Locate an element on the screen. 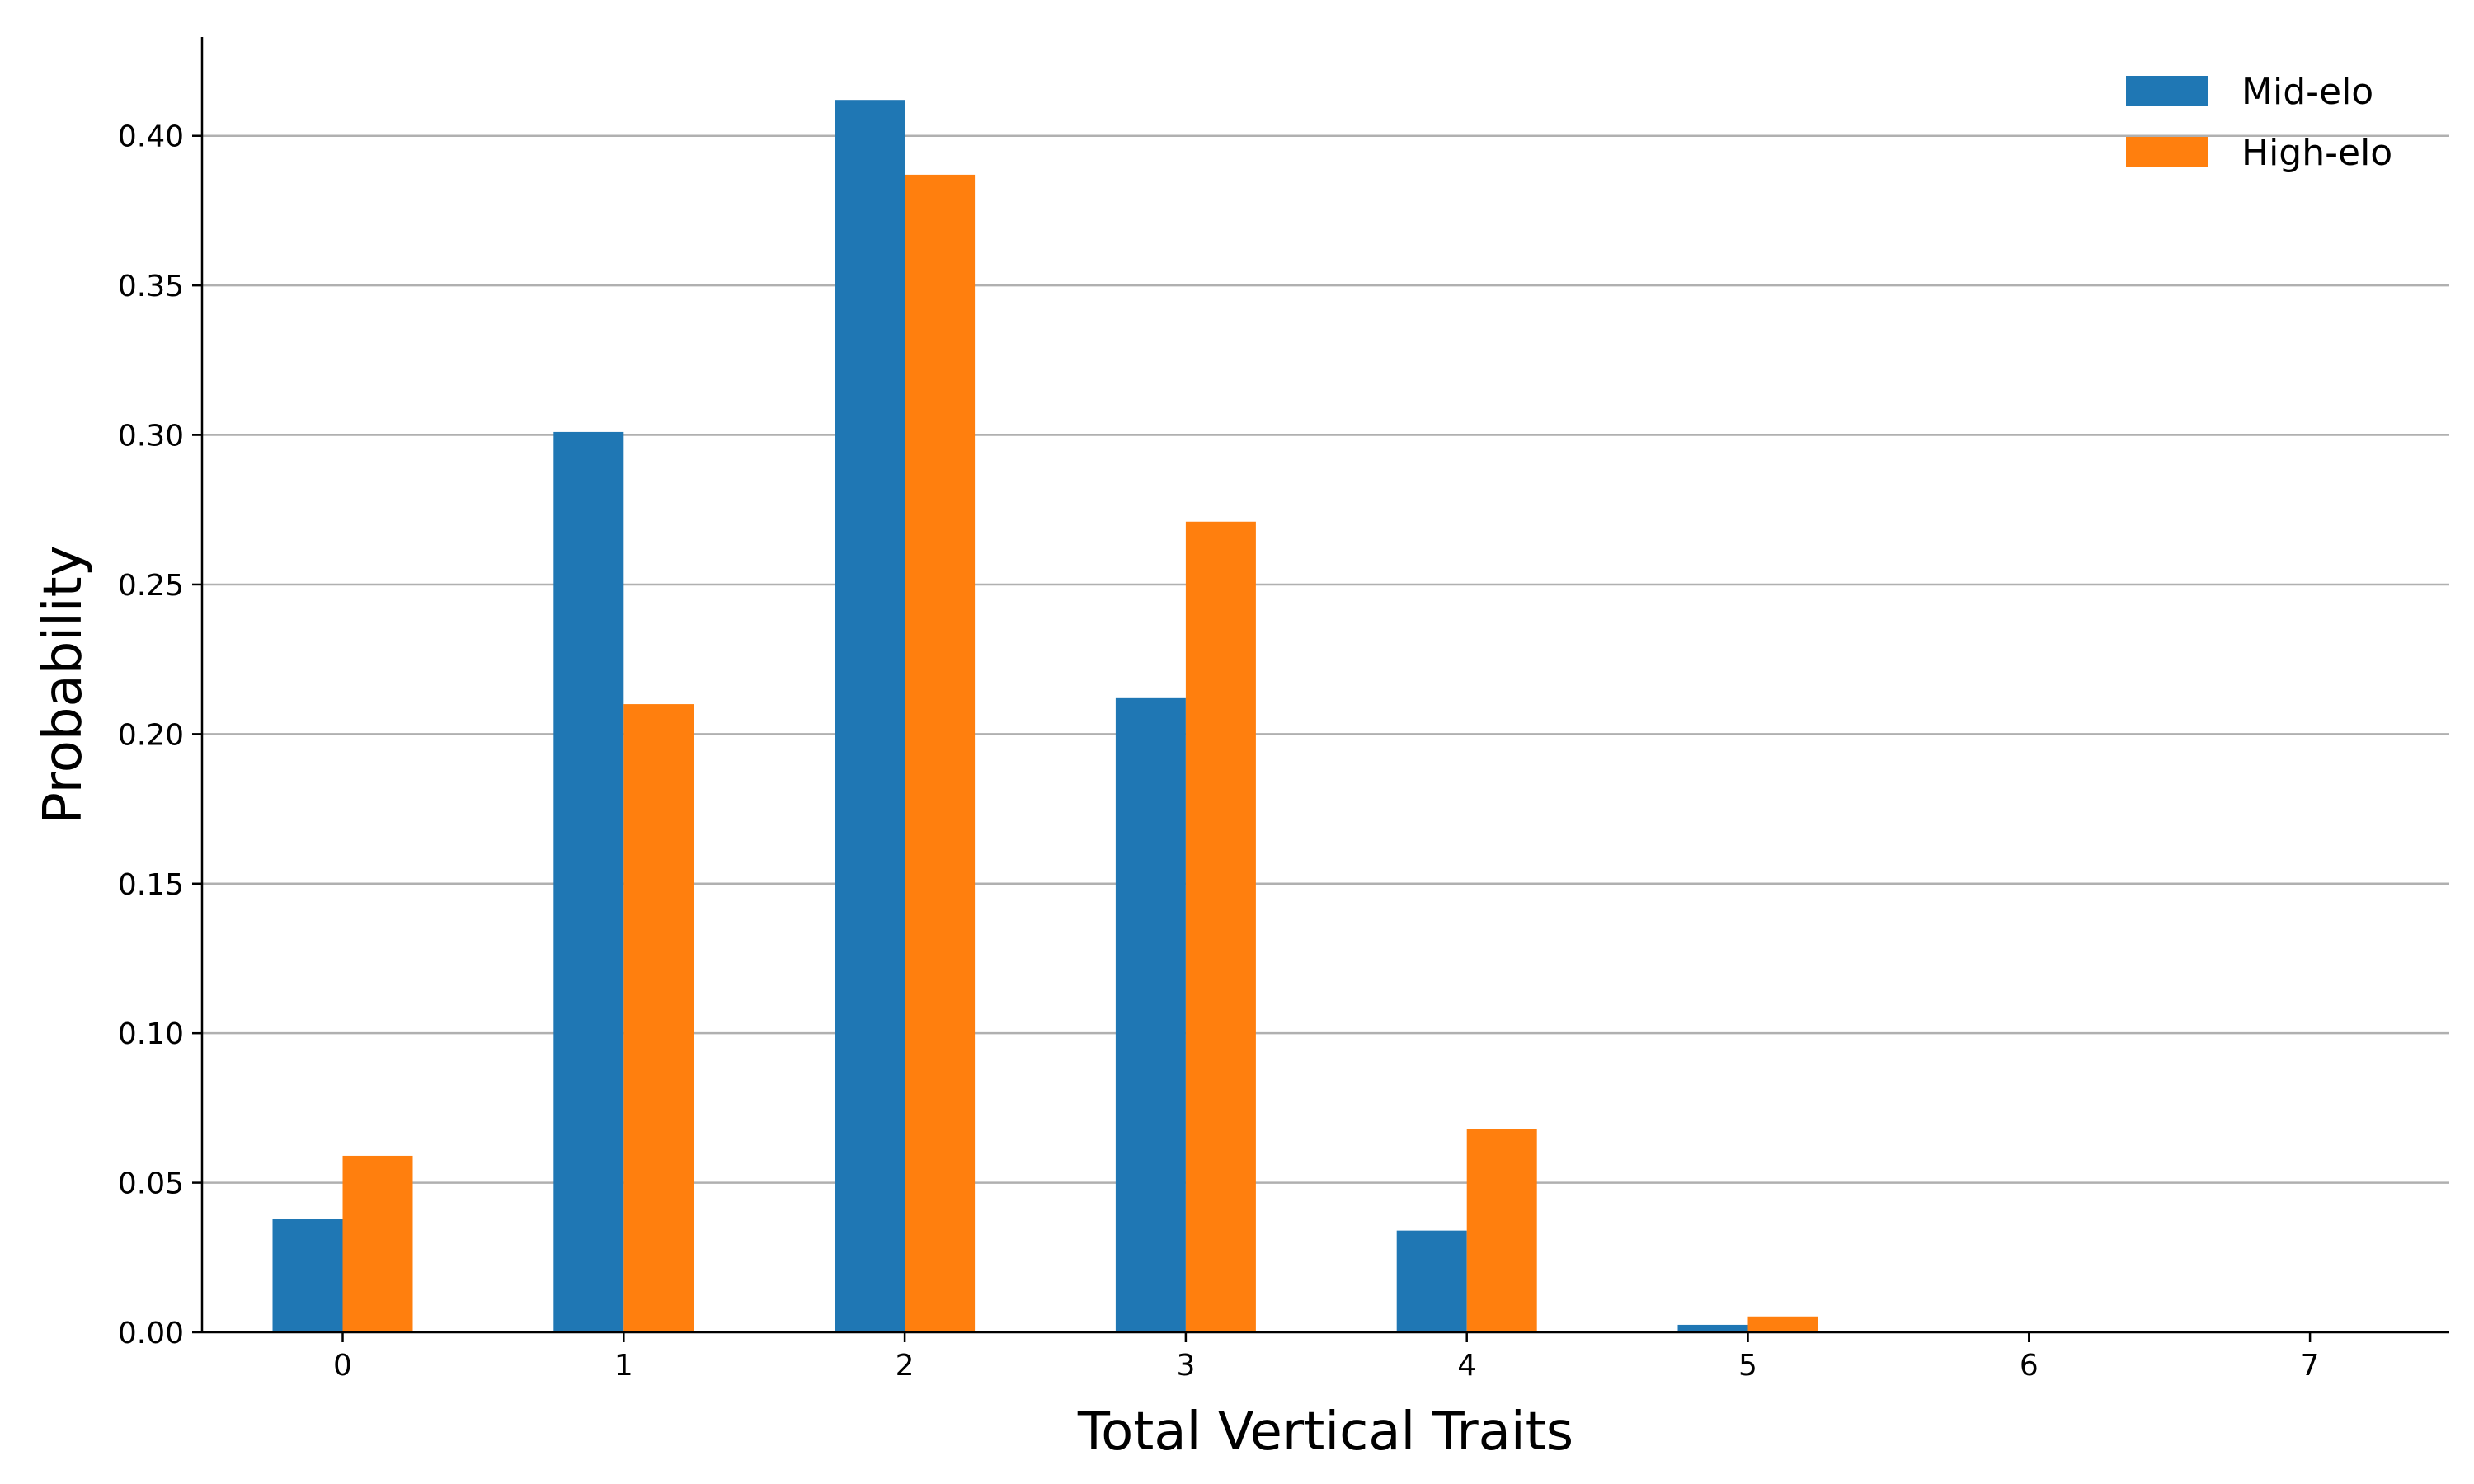 The height and width of the screenshot is (1484, 2474). y-tick-label: 0.00 is located at coordinates (151, 1333).